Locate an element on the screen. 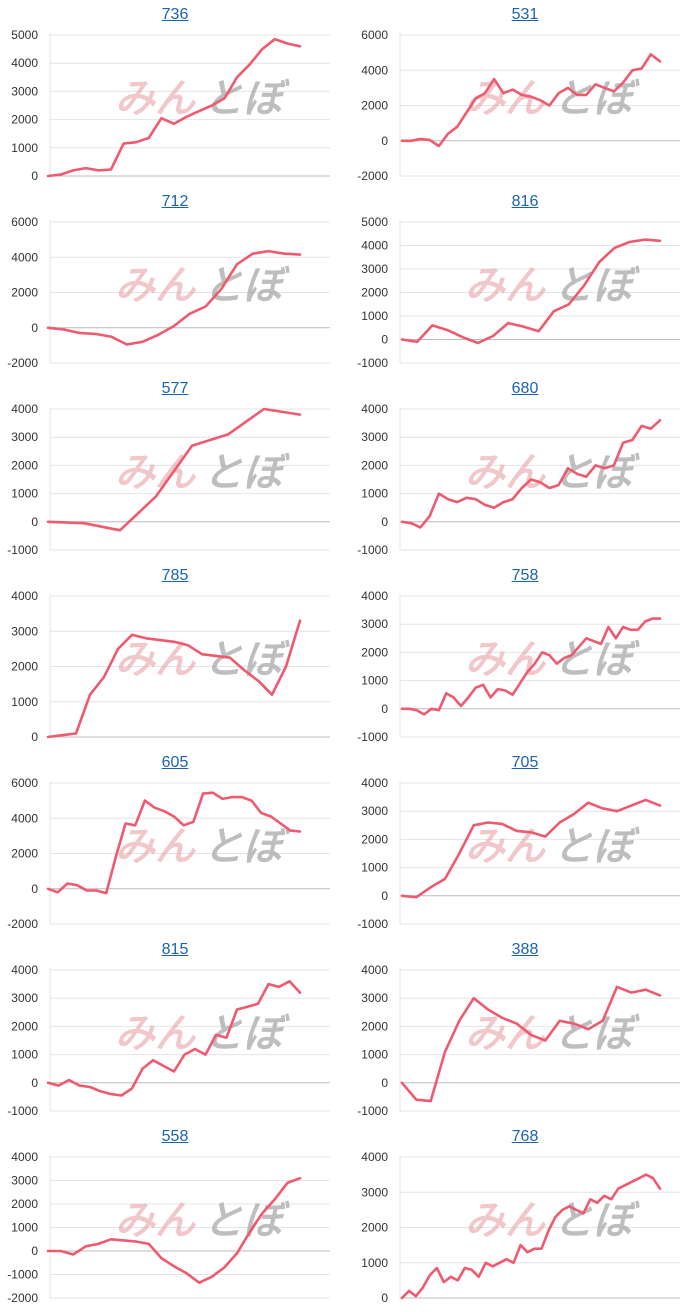 The height and width of the screenshot is (1312, 700). chart-title-link: 758 is located at coordinates (525, 575).